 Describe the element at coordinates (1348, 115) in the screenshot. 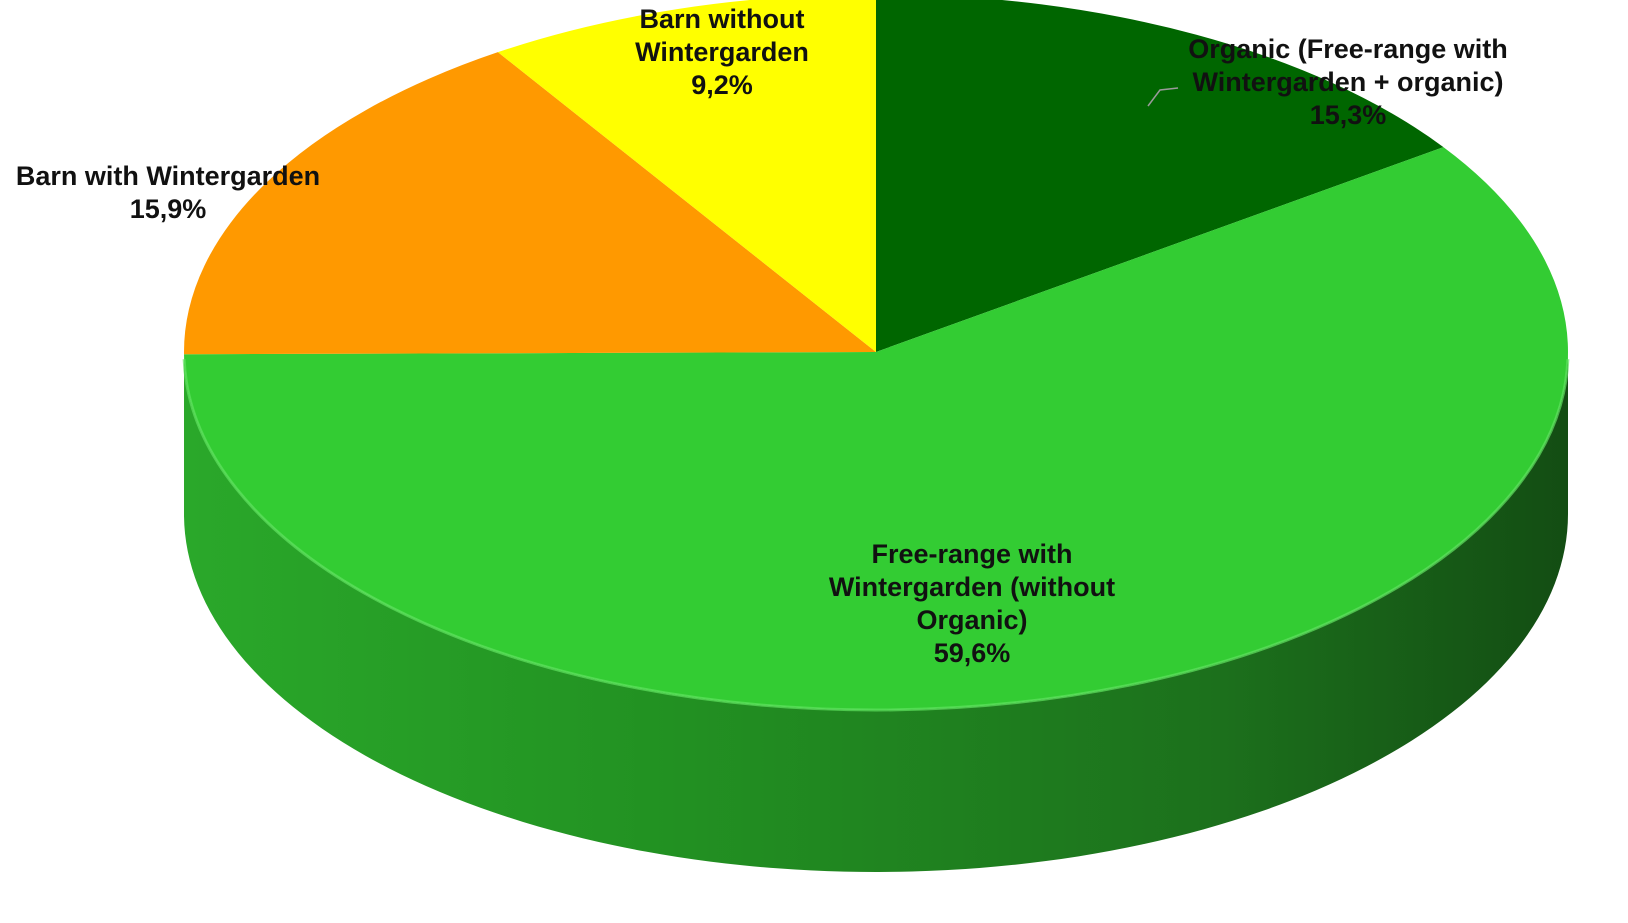

I see `data-label-value: 15,3%` at that location.